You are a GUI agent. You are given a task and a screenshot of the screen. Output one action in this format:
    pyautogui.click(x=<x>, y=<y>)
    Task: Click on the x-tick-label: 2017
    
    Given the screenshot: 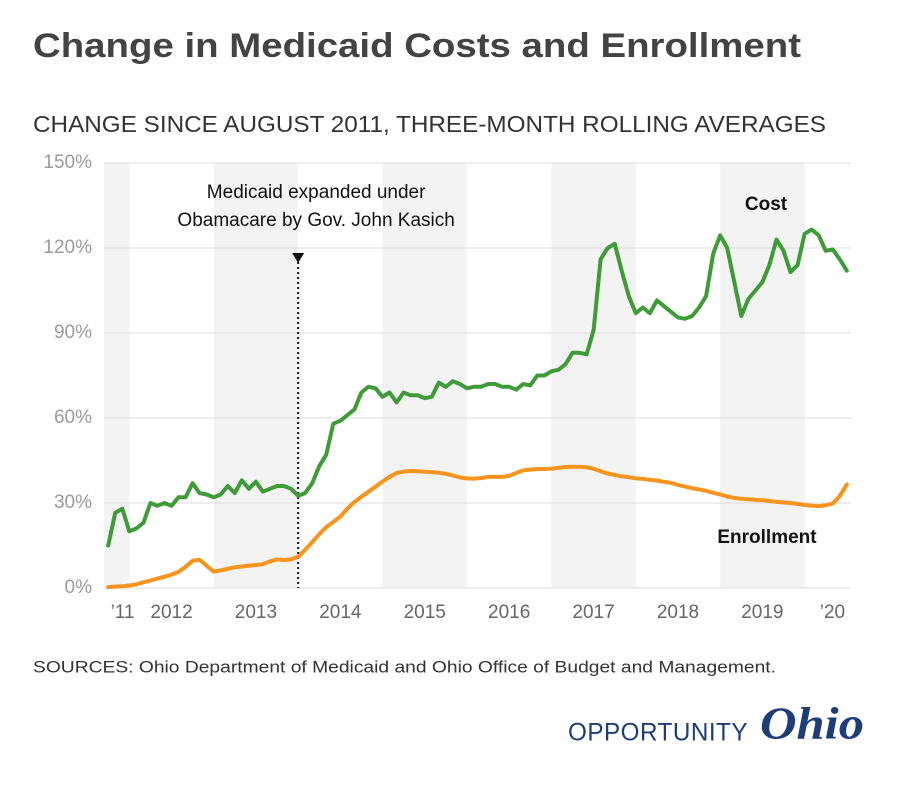 What is the action you would take?
    pyautogui.click(x=593, y=612)
    